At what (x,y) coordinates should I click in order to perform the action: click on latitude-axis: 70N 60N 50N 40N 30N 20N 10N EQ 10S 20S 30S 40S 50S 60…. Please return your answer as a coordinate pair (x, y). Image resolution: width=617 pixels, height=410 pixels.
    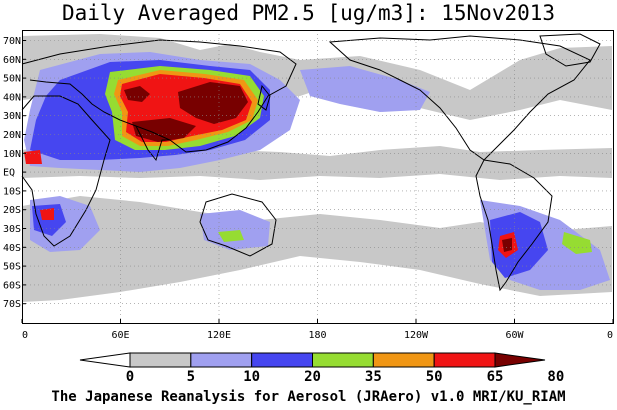
    Looking at the image, I should click on (14, 173).